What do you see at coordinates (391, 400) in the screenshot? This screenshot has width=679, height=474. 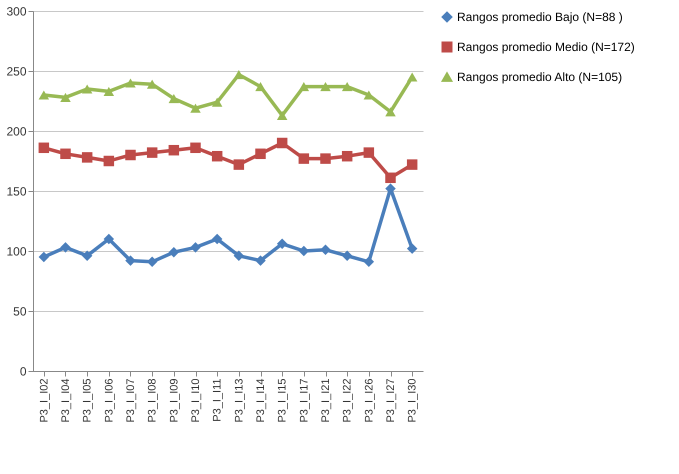 I see `x-tick-label: P3_I_I27` at bounding box center [391, 400].